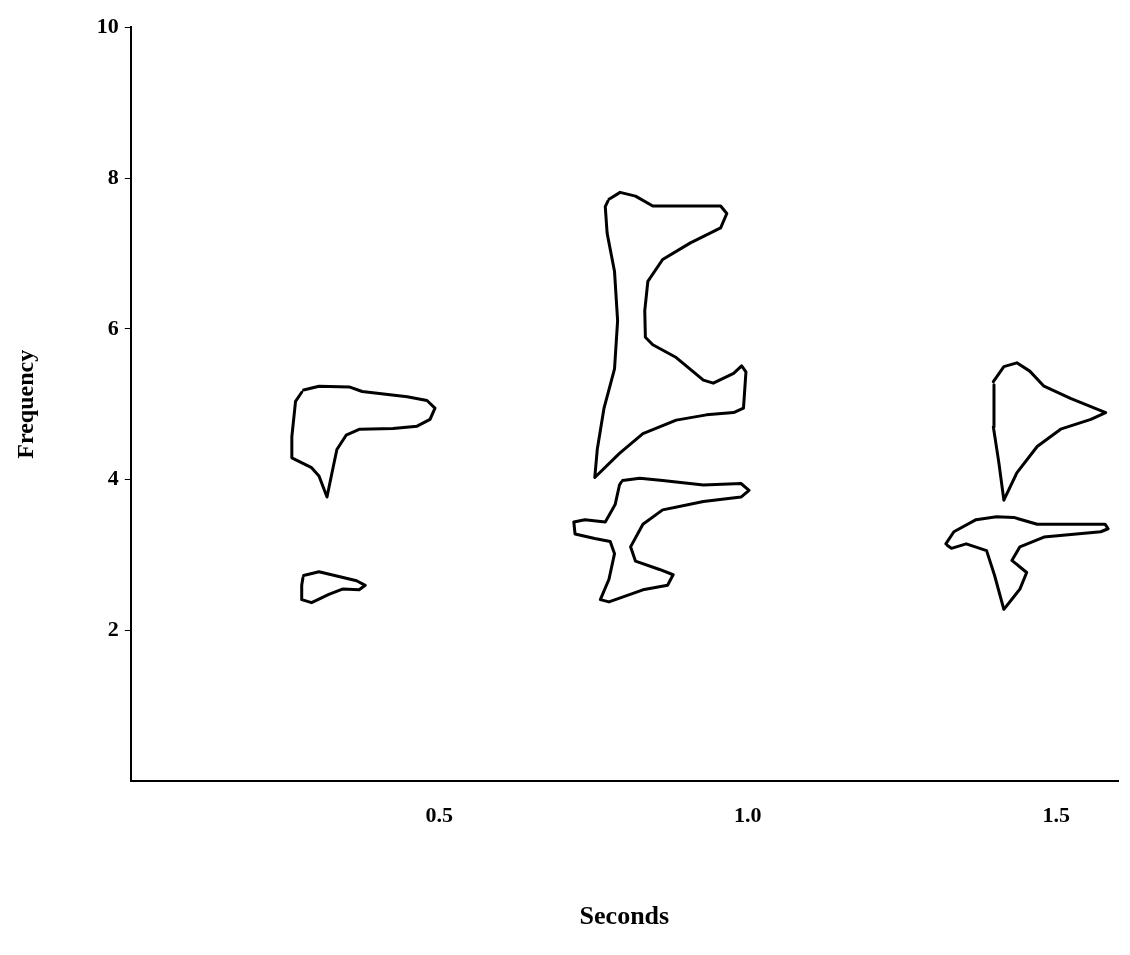  Describe the element at coordinates (113, 327) in the screenshot. I see `y-tick-label: 6` at that location.